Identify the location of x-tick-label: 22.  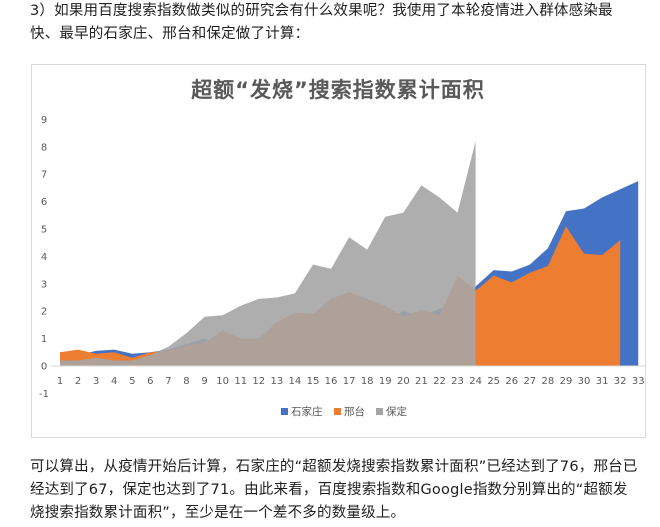
(439, 381).